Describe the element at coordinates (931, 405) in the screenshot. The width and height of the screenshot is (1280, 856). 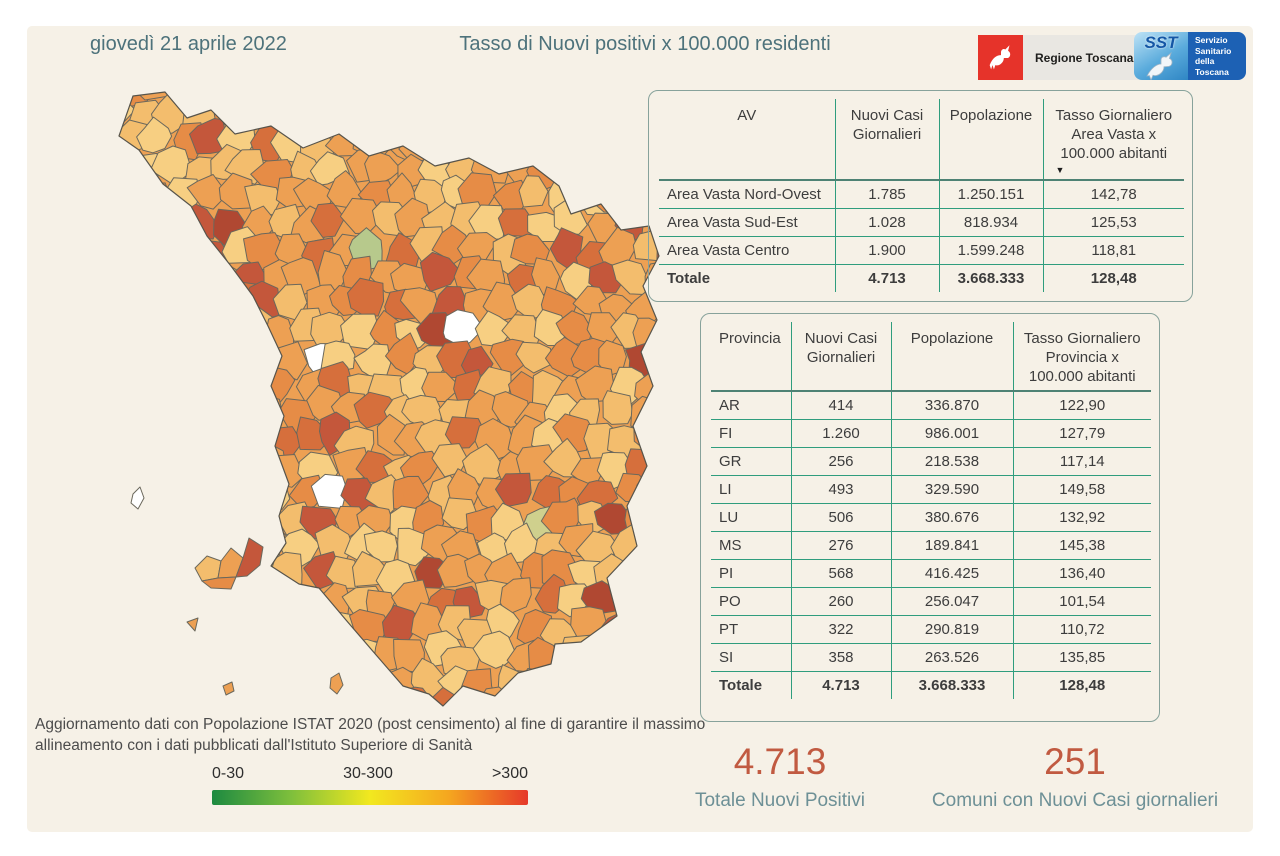
I see `table-row: AR 414 336.870 122,90` at that location.